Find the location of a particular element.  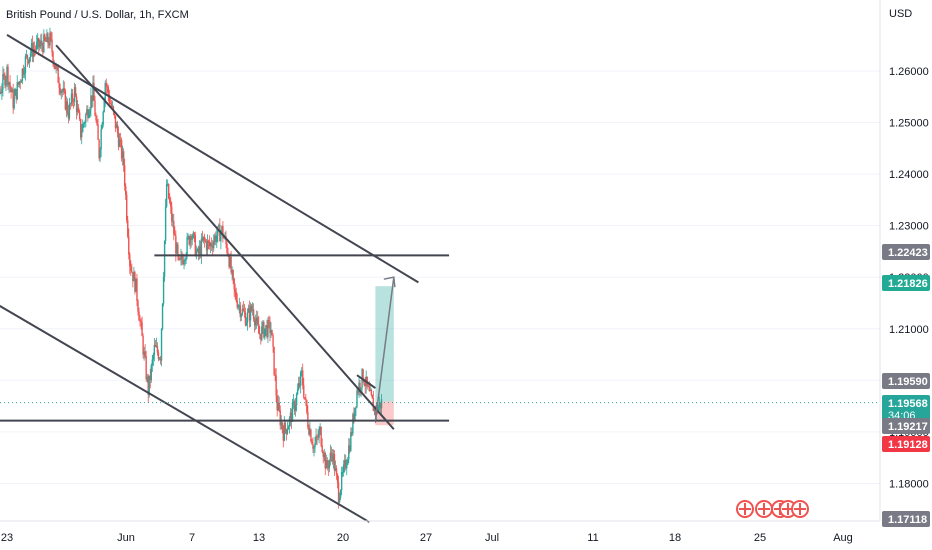

price-label: 1.22423 is located at coordinates (906, 252).